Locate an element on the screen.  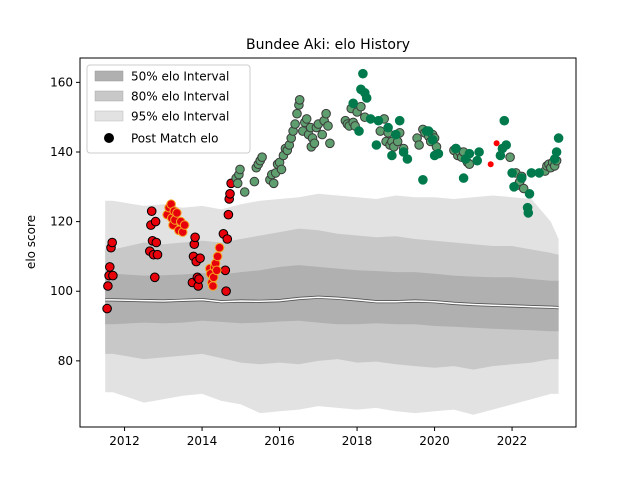
legend-marker-post-match is located at coordinates (109, 138).